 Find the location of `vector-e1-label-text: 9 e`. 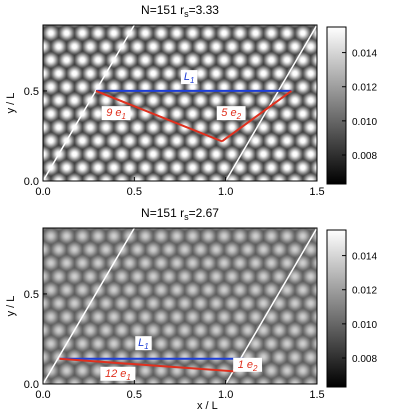

vector-e1-label-text: 9 e is located at coordinates (113, 113).